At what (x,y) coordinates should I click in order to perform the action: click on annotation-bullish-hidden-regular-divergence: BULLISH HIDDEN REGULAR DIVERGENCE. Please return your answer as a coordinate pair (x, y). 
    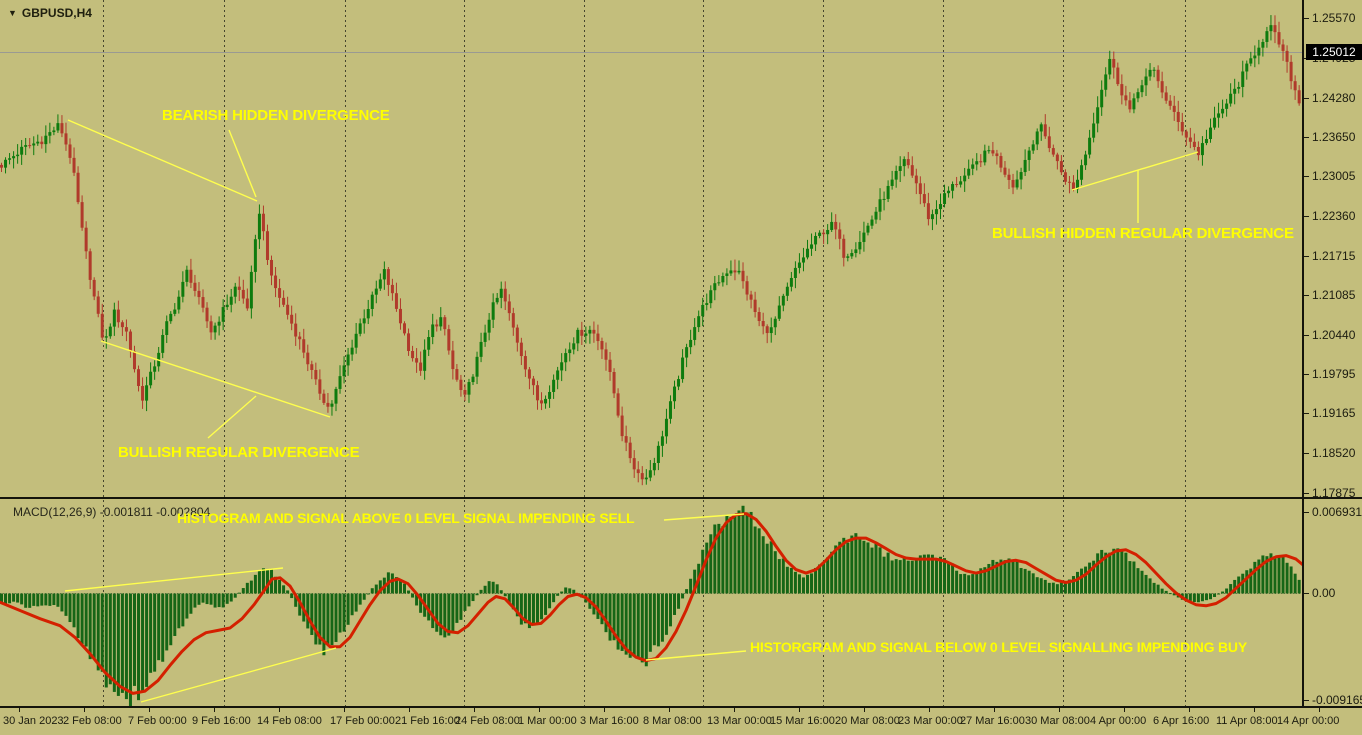
    Looking at the image, I should click on (1143, 233).